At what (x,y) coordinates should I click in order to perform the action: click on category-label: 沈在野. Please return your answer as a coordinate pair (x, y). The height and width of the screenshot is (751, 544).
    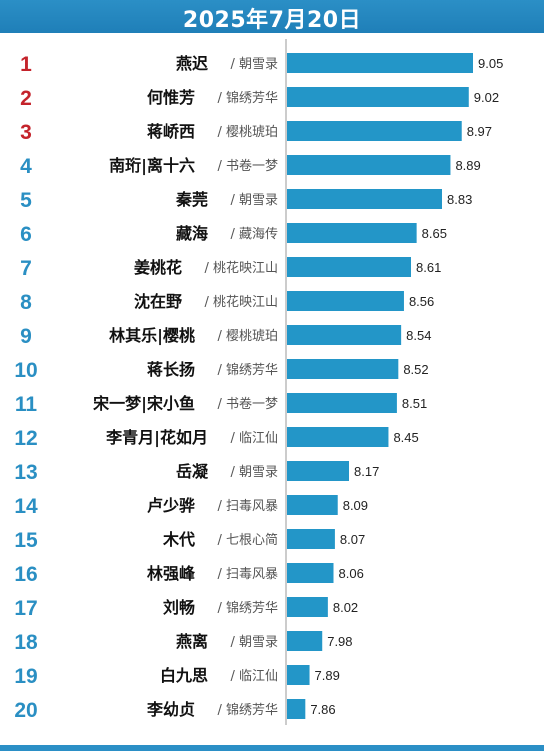
    Looking at the image, I should click on (158, 301).